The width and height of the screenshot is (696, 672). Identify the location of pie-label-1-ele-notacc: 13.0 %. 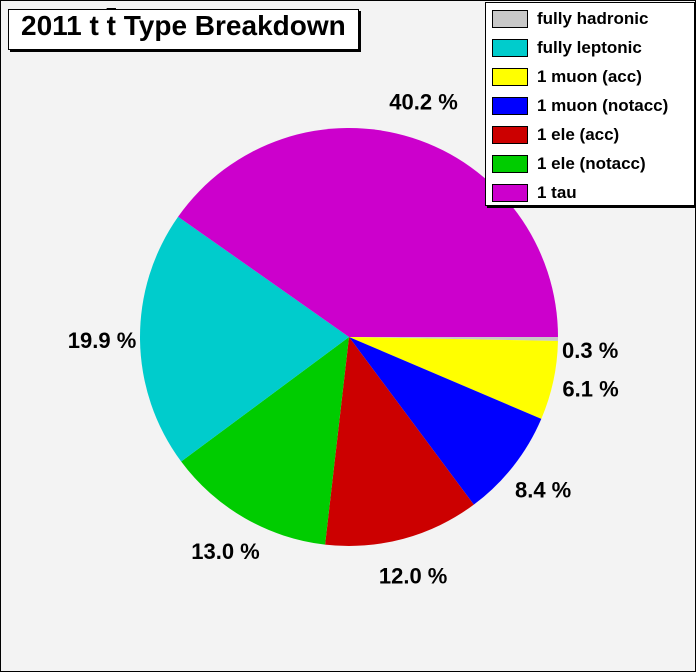
(225, 551).